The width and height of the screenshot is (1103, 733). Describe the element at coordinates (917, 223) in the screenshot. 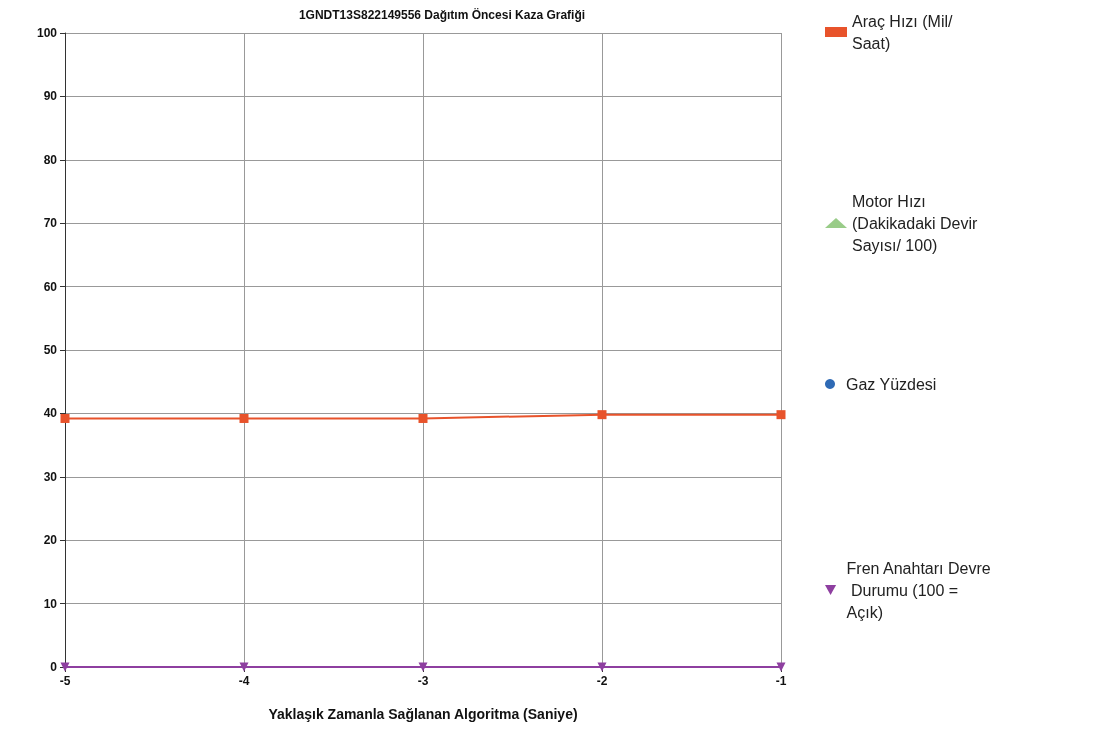

I see `legend-label: Motor Hızı (Dakikadaki Devir Sayısı/ 100)` at that location.